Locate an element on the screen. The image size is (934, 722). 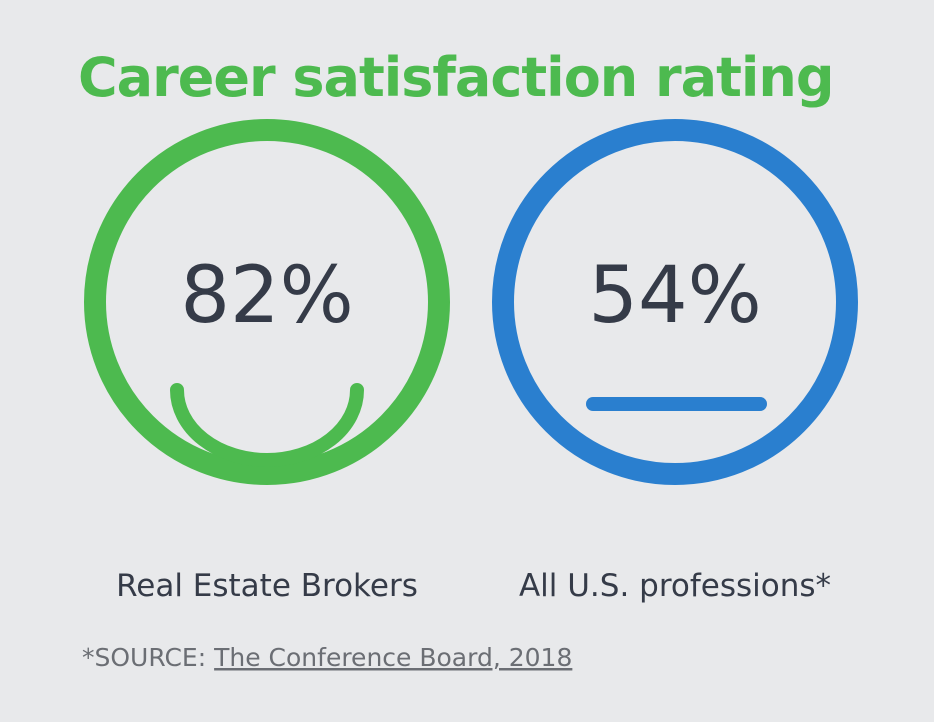
source-prefix: *SOURCE: is located at coordinates (144, 657).